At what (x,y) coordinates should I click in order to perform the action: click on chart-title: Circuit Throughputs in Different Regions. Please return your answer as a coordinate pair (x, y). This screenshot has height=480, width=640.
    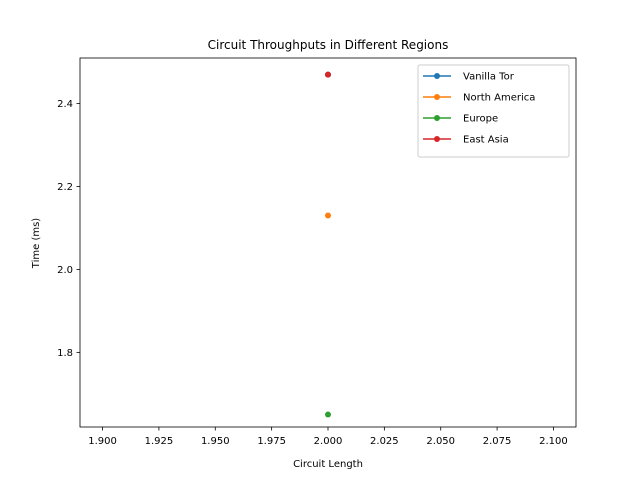
    Looking at the image, I should click on (328, 45).